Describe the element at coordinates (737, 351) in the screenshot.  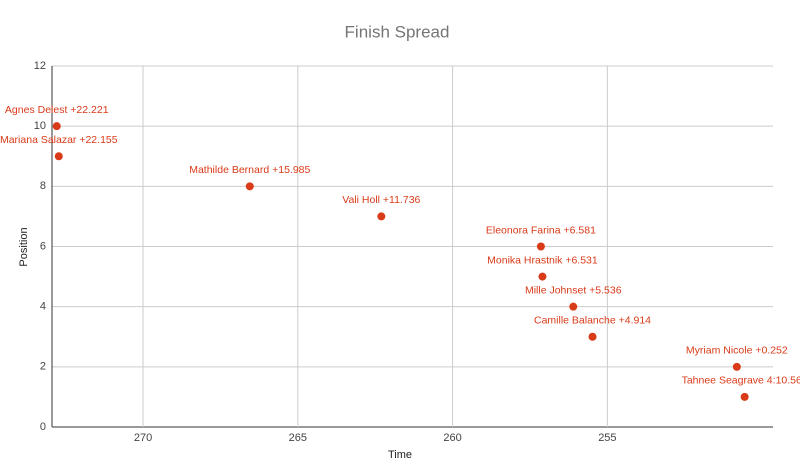
I see `point-label: Myriam Nicole +0.252` at that location.